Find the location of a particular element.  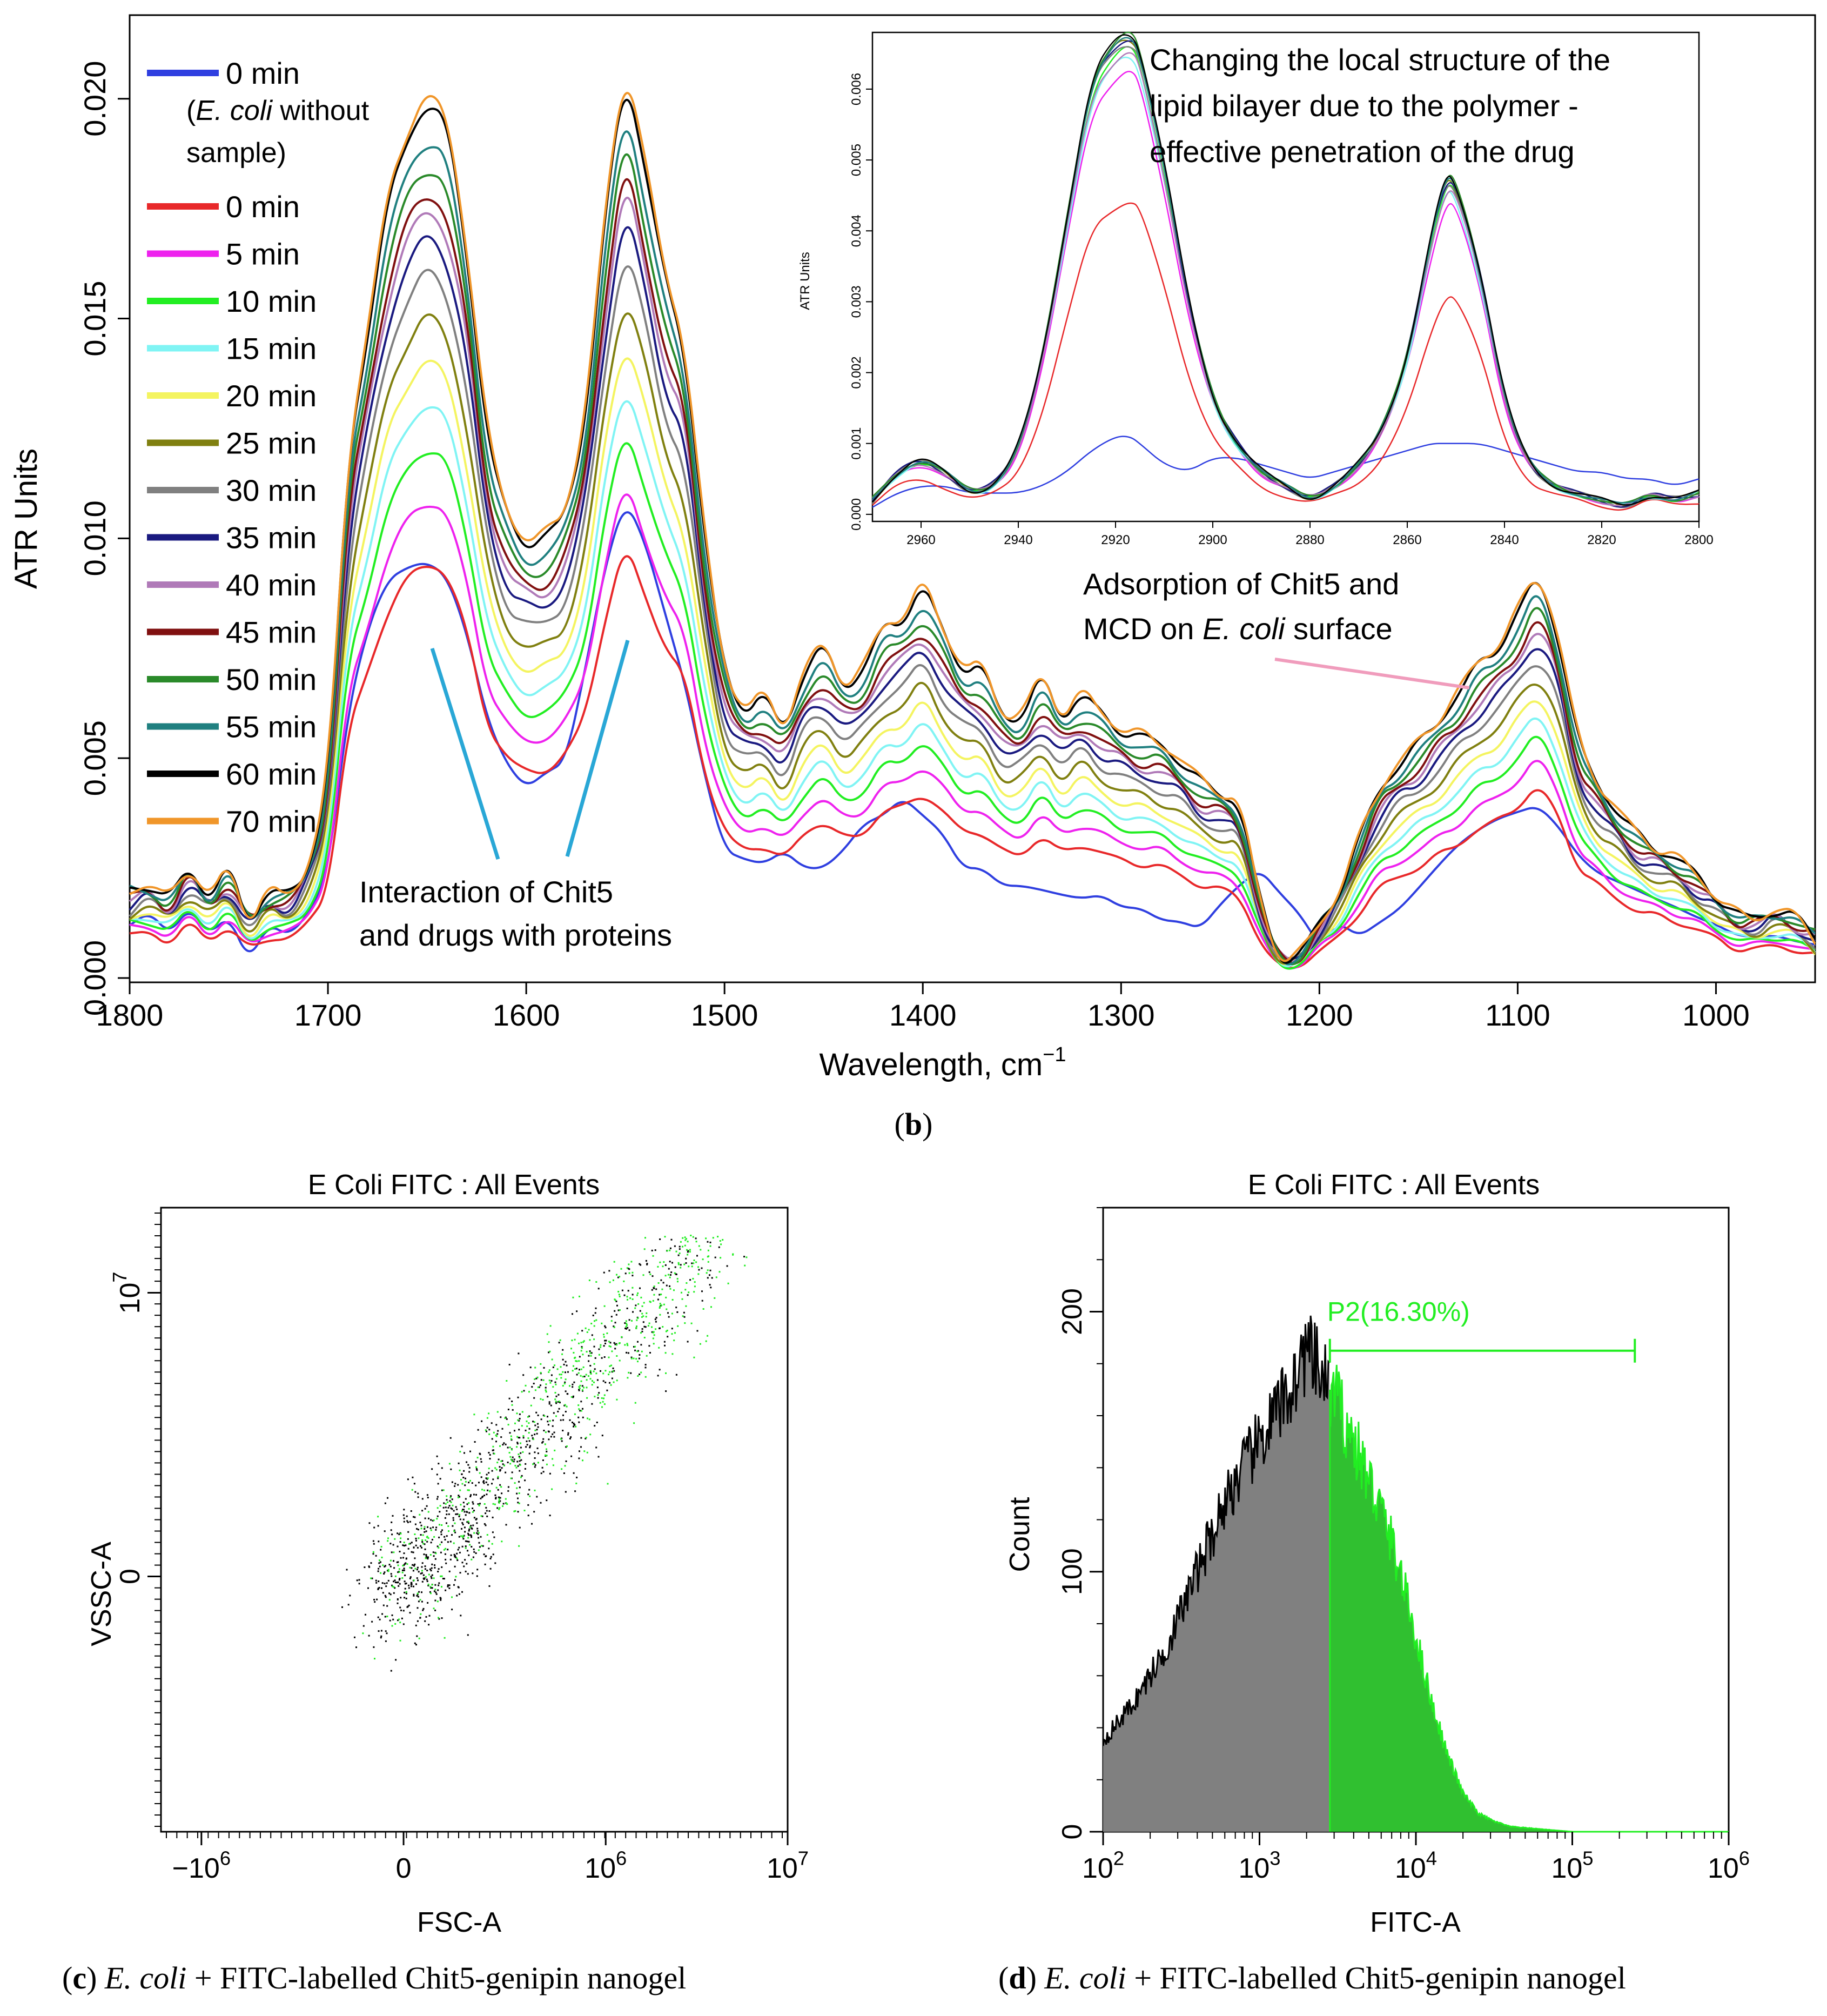

spectrum-y-tick-label: 0.020 is located at coordinates (95, 99).